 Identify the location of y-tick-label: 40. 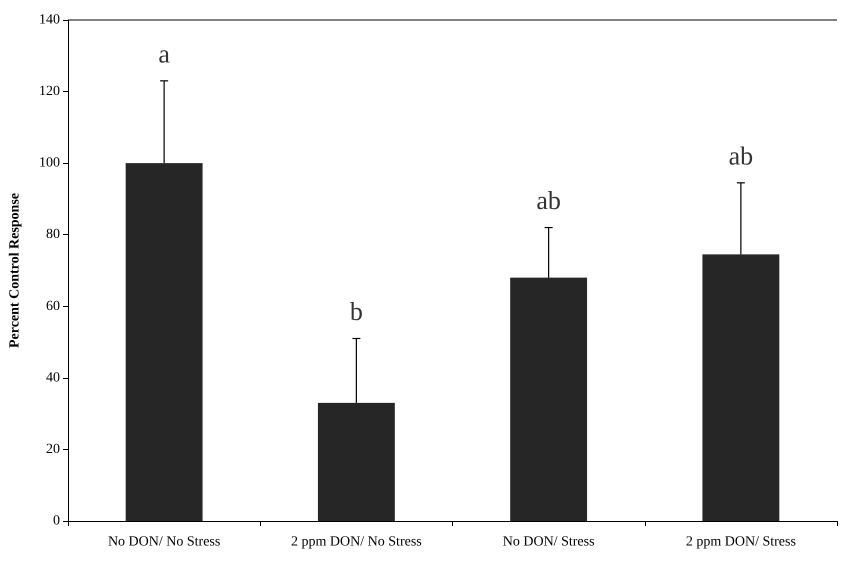
(53, 378).